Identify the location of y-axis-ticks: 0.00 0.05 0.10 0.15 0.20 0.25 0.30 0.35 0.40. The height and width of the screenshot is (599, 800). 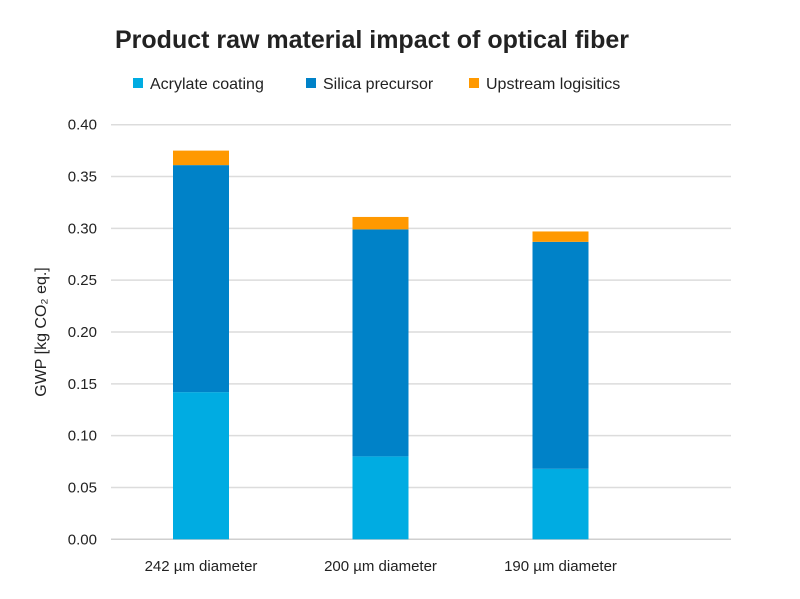
(82, 333).